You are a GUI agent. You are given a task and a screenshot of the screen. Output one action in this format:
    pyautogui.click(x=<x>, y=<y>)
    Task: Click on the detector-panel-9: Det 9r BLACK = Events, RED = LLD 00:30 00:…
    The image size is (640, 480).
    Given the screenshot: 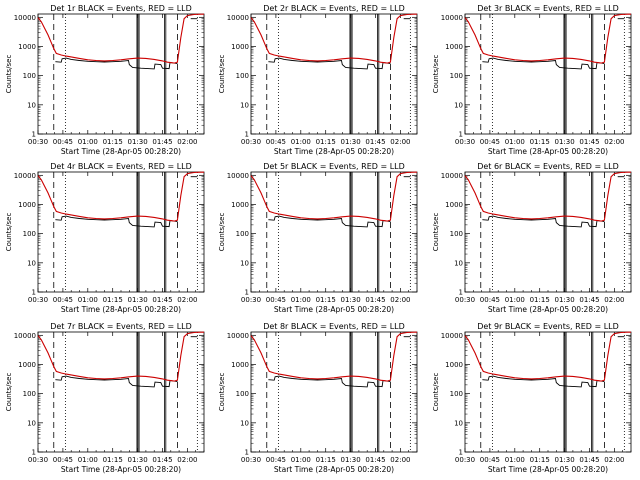 What is the action you would take?
    pyautogui.click(x=532, y=398)
    